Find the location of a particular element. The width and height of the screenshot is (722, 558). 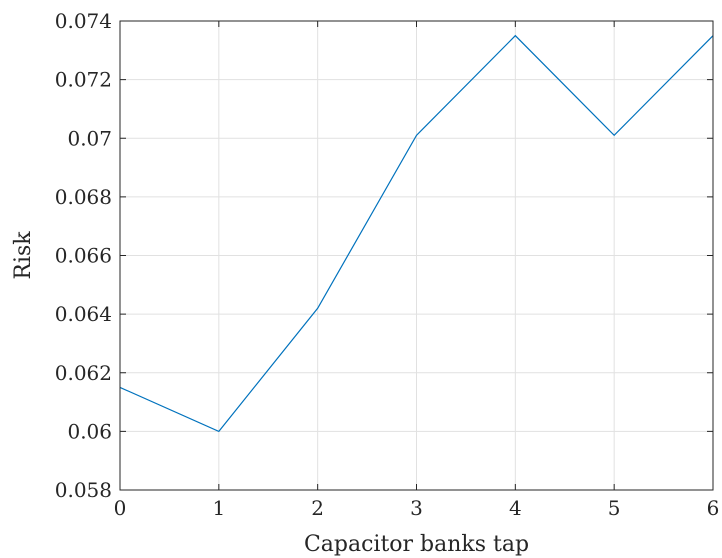

x-tick-label: 5 is located at coordinates (614, 508).